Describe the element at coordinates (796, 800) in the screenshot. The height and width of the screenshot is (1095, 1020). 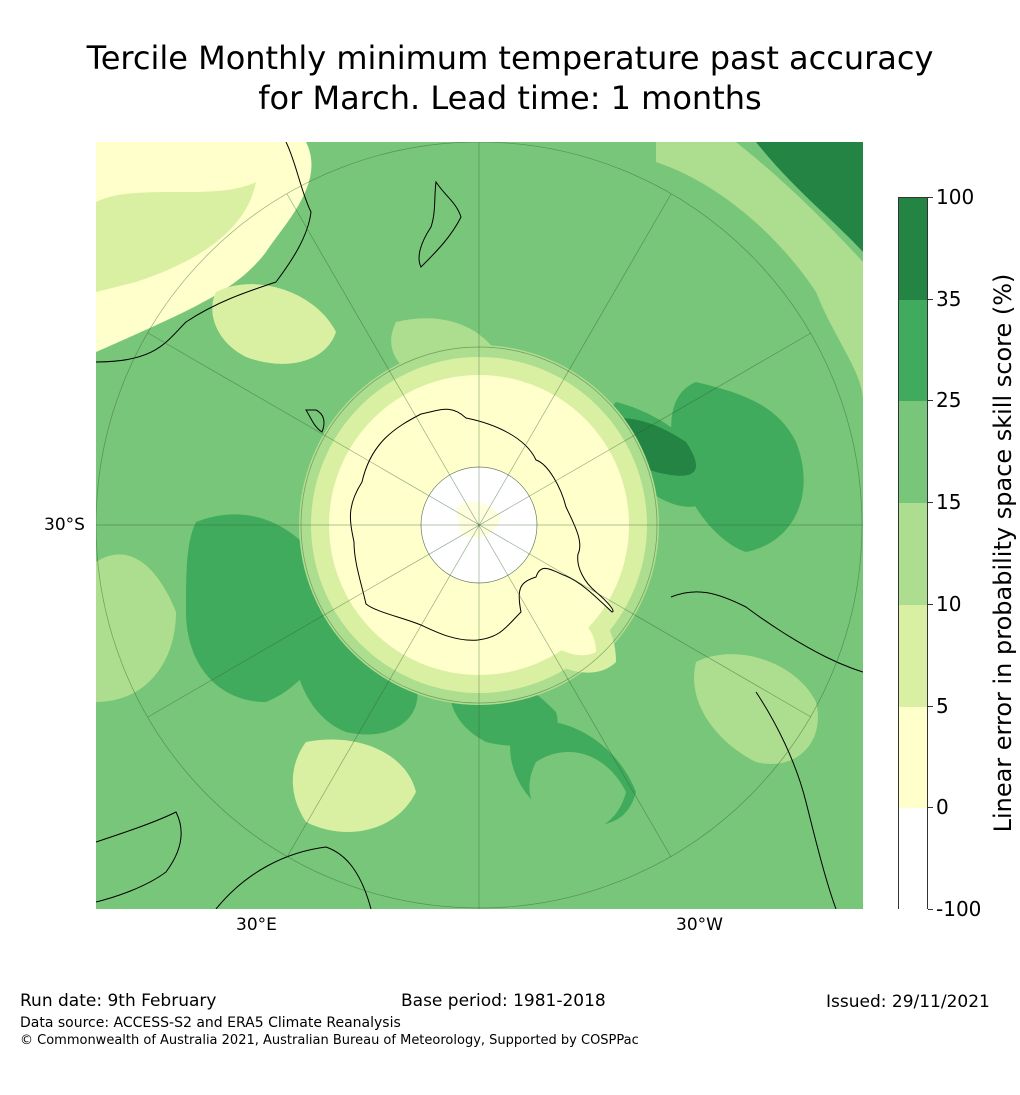
I see `south-america-east-coast` at that location.